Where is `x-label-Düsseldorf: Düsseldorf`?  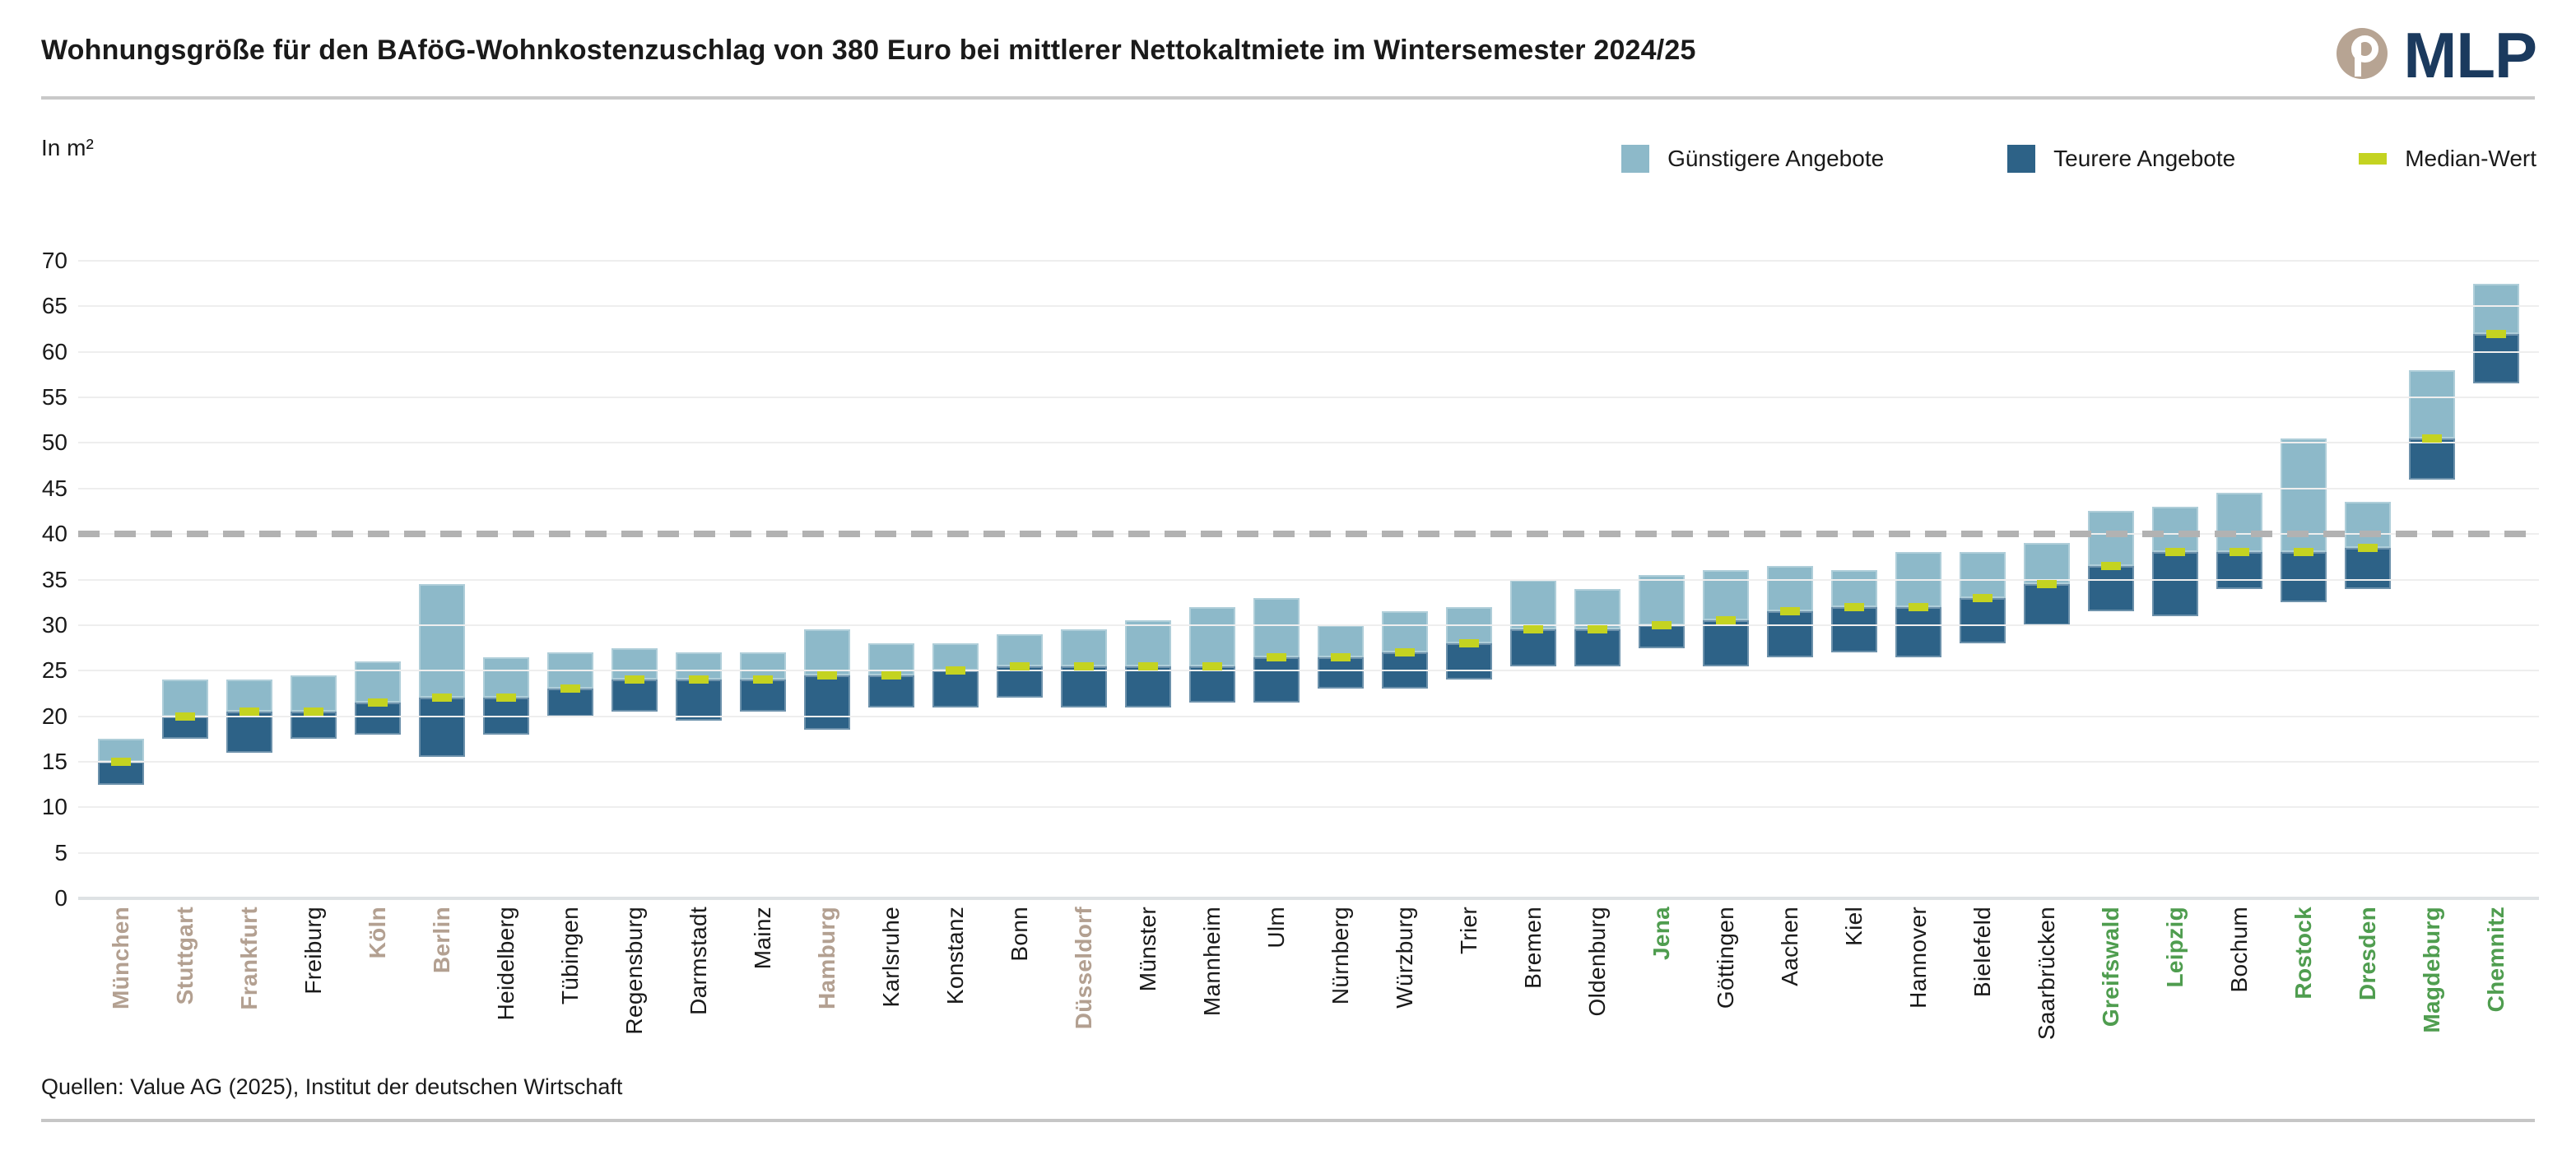
x-label-Düsseldorf: Düsseldorf is located at coordinates (1083, 968).